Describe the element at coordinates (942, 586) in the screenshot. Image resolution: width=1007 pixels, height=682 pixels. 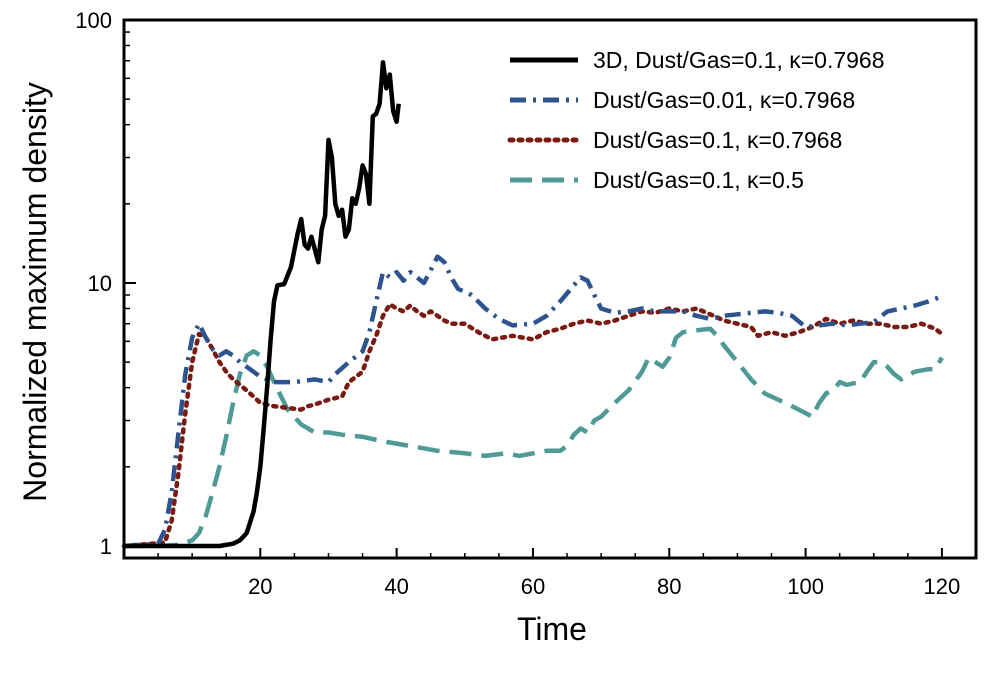
I see `x-tick-label: 120` at that location.